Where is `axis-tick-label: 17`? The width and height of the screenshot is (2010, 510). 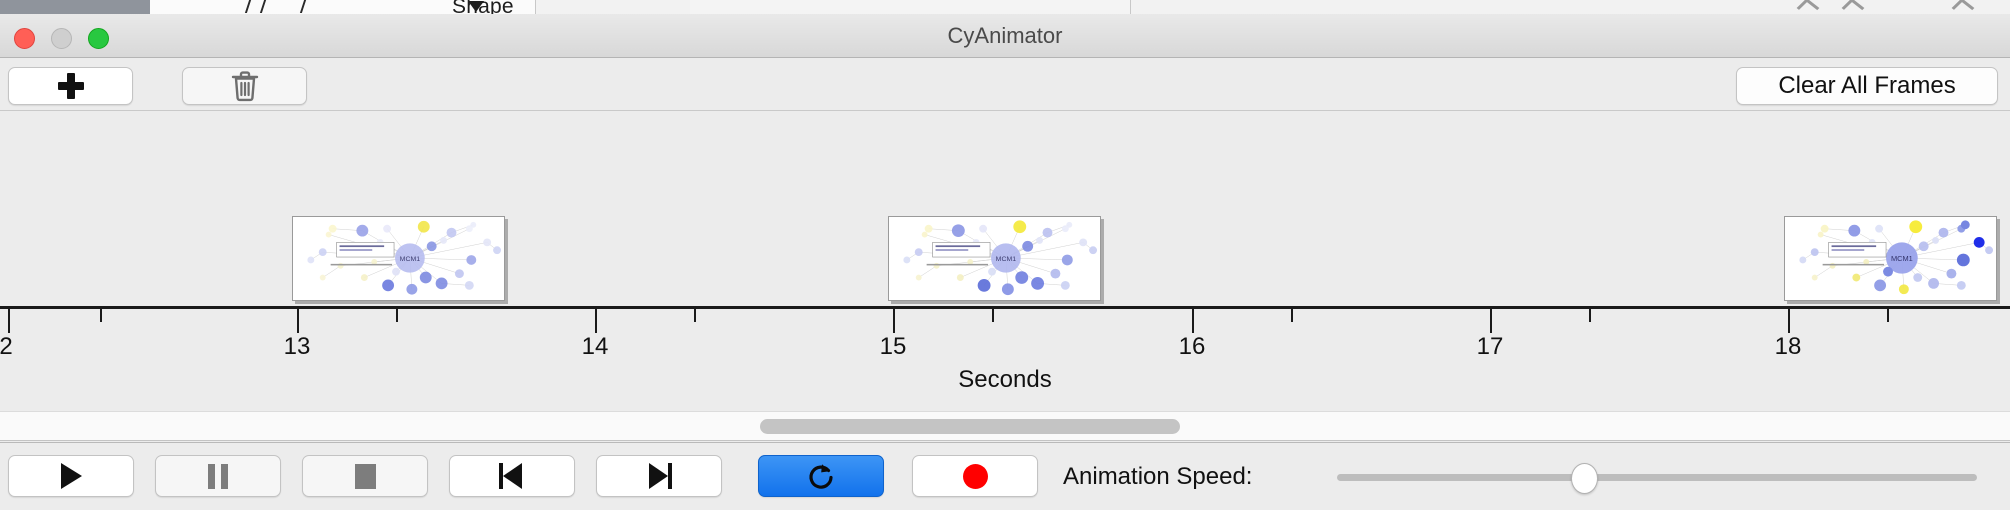
axis-tick-label: 17 is located at coordinates (1490, 346).